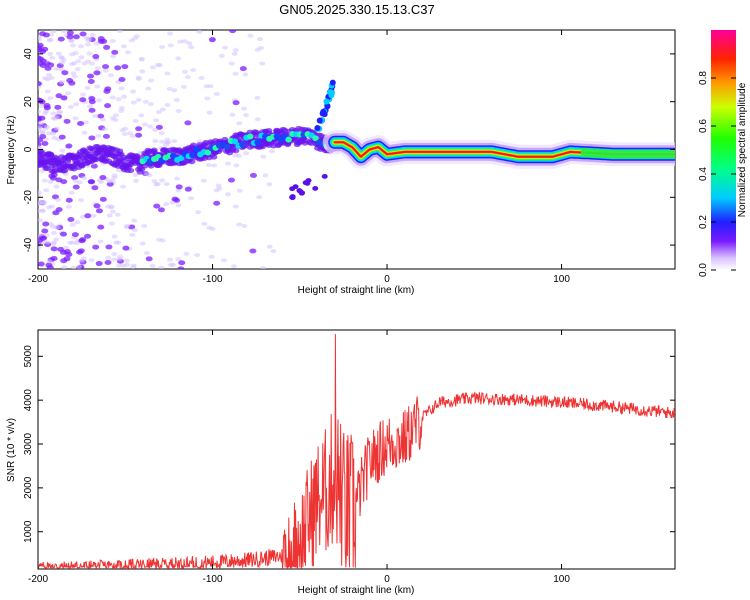  Describe the element at coordinates (356, 290) in the screenshot. I see `spectrogram-xlabel: Height of straight line (km)` at that location.